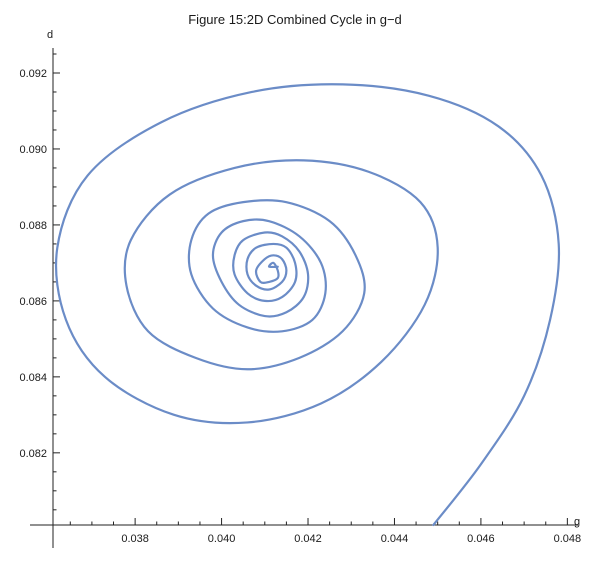  Describe the element at coordinates (222, 539) in the screenshot. I see `x-tick-label: 0.040` at that location.